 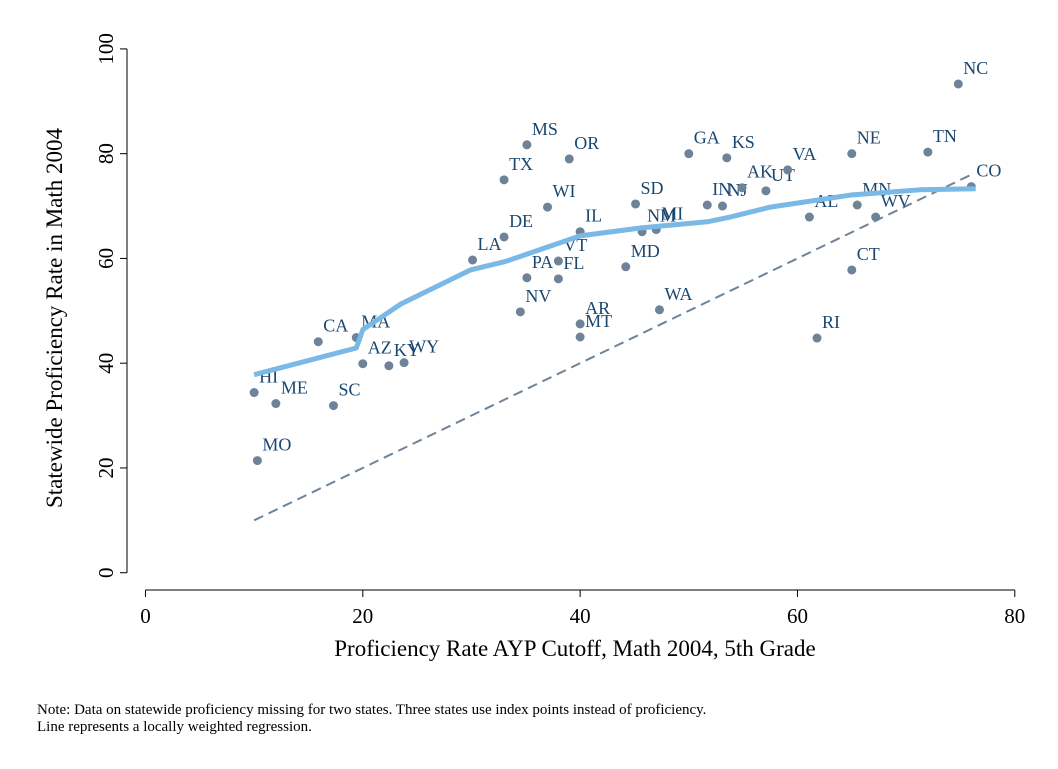 What do you see at coordinates (645, 251) in the screenshot?
I see `point-label: MD` at bounding box center [645, 251].